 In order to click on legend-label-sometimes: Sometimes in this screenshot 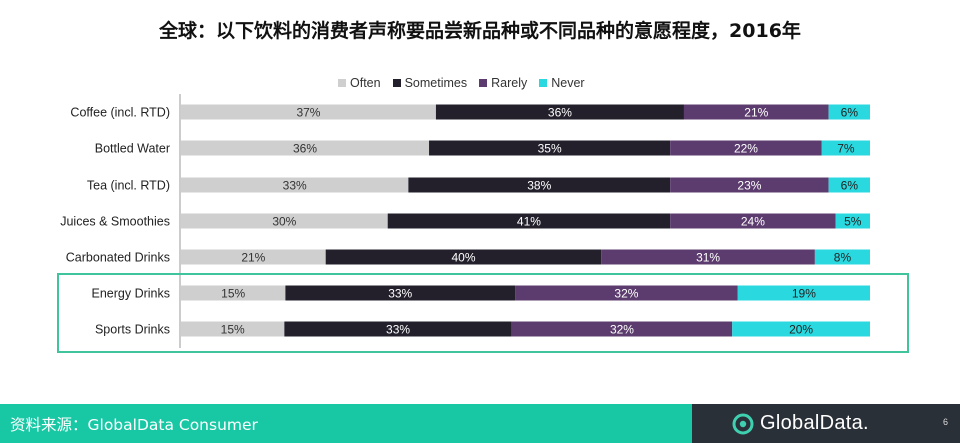, I will do `click(436, 83)`.